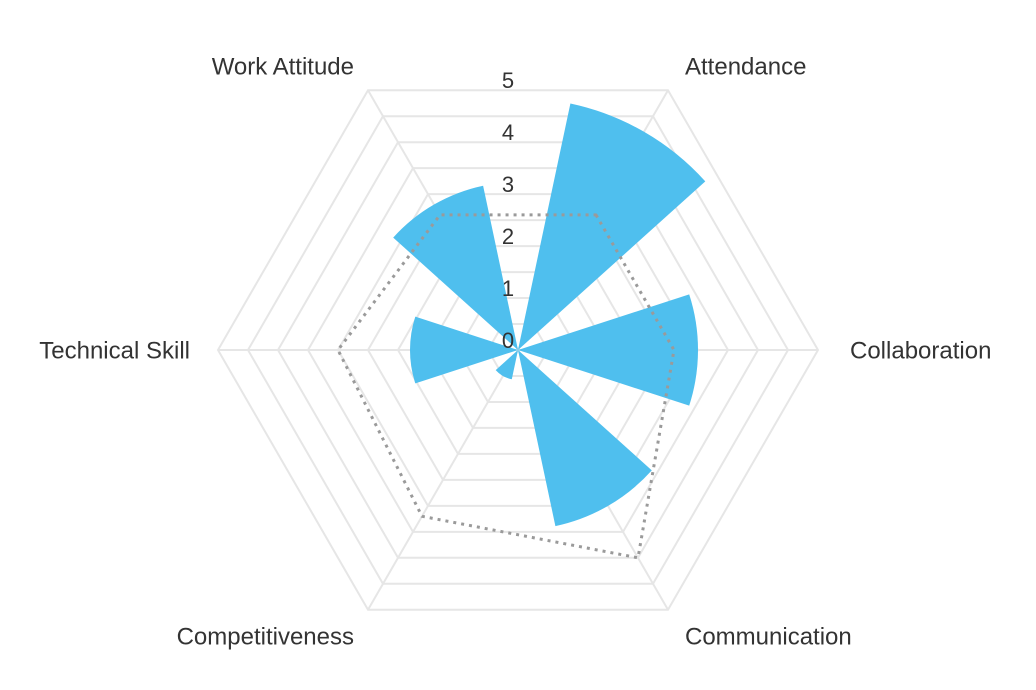 Image resolution: width=1036 pixels, height=690 pixels. I want to click on radial-ticks: 0 1 2 3 4 5, so click(508, 210).